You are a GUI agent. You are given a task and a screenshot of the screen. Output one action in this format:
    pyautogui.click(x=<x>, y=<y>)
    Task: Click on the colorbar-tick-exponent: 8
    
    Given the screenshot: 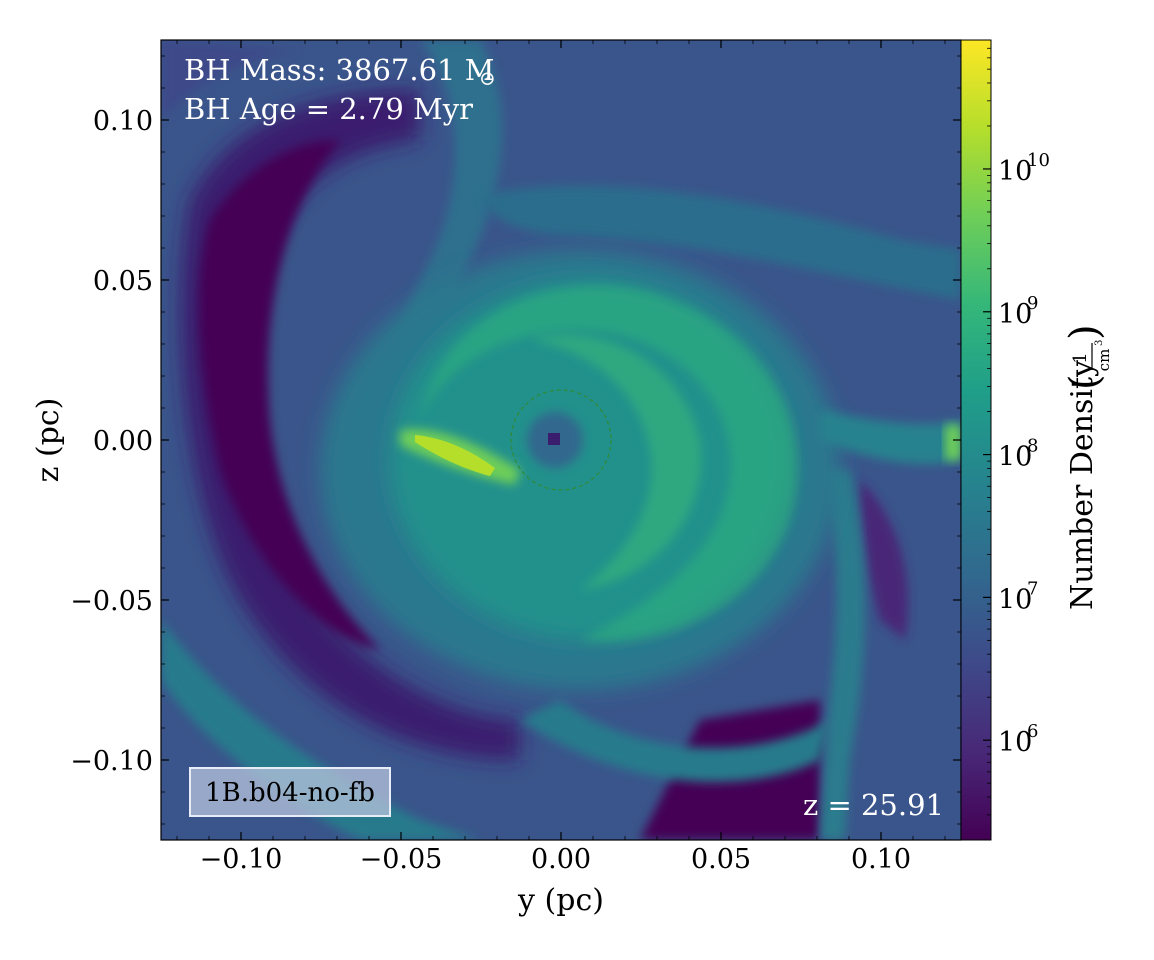 What is the action you would take?
    pyautogui.click(x=1032, y=446)
    